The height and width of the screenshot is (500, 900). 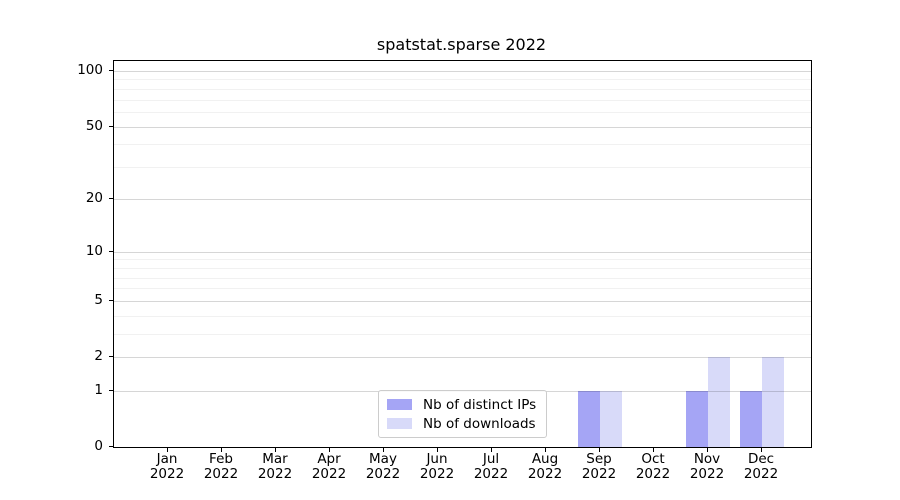 I want to click on y-tick-label-0: 0, so click(x=98, y=446).